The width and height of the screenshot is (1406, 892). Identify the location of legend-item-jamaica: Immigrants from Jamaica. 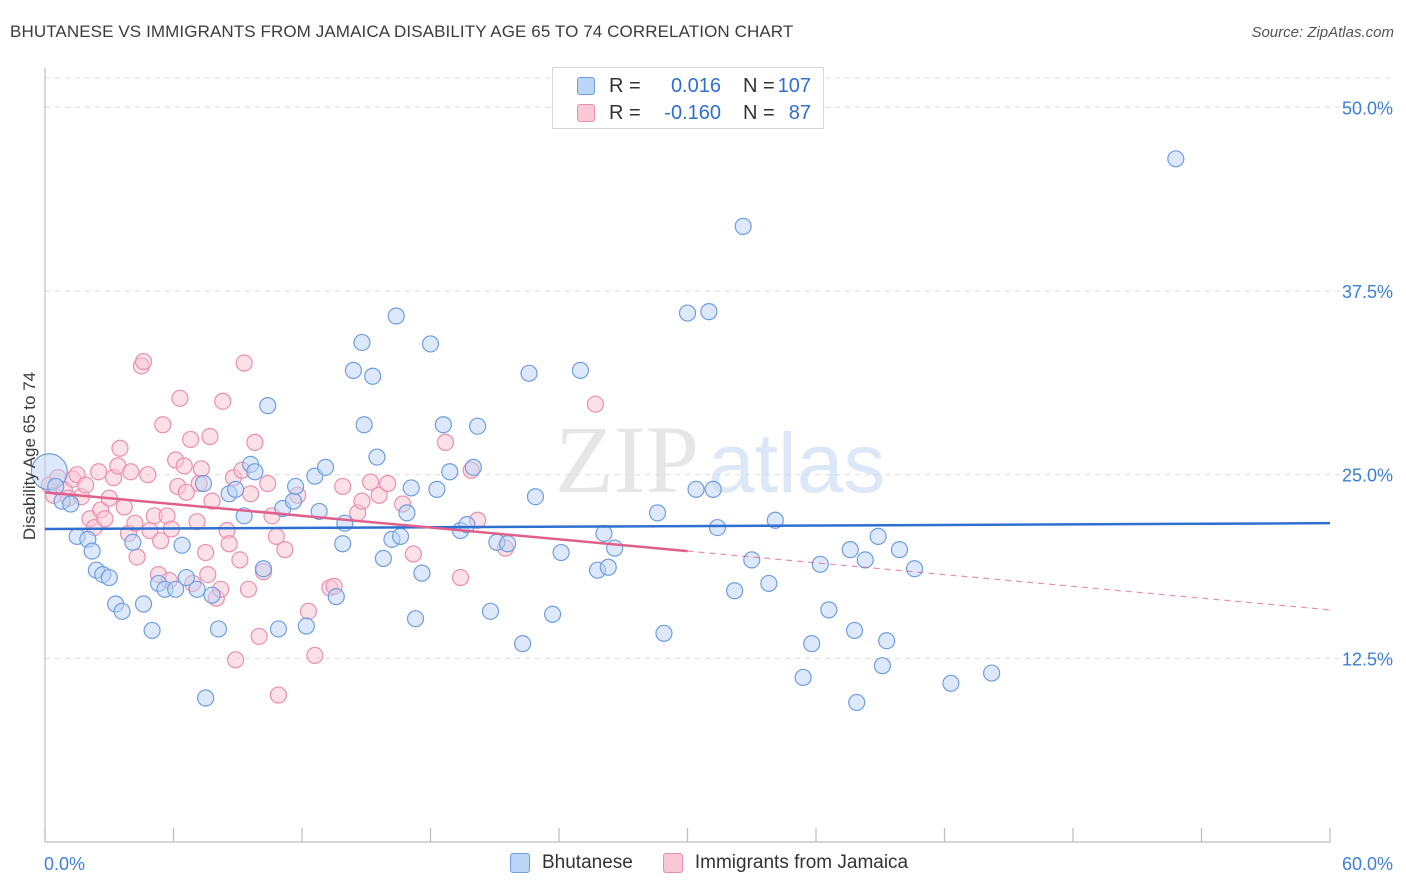
(785, 863).